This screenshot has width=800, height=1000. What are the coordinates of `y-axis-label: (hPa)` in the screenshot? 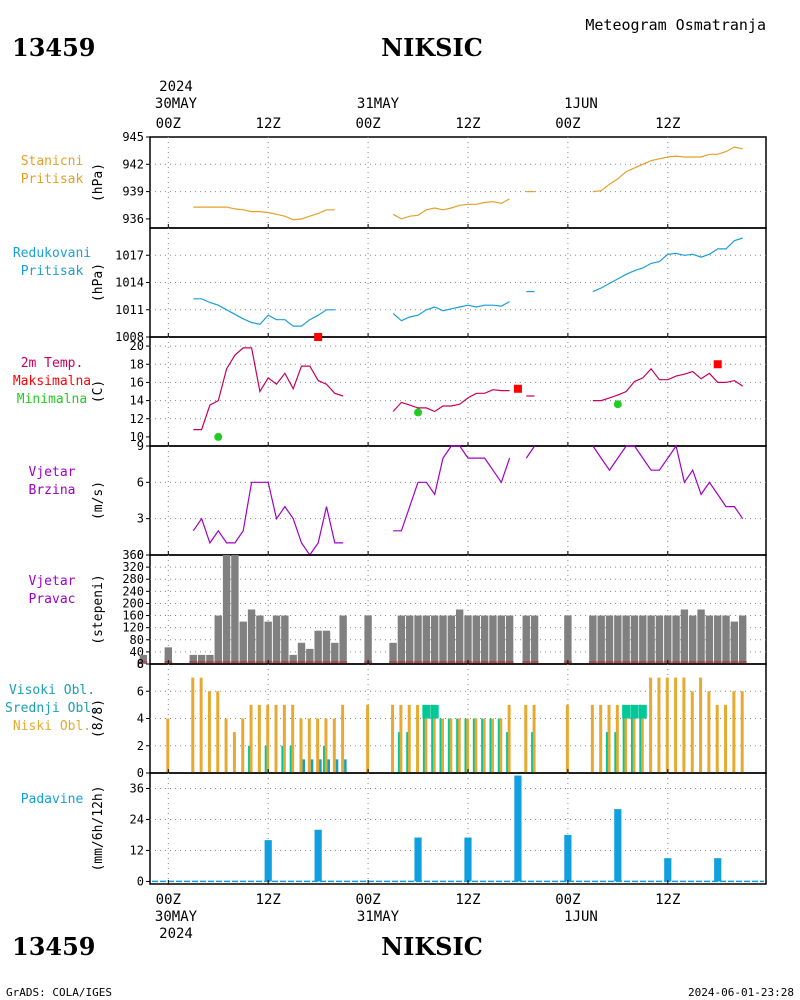 It's located at (98, 182).